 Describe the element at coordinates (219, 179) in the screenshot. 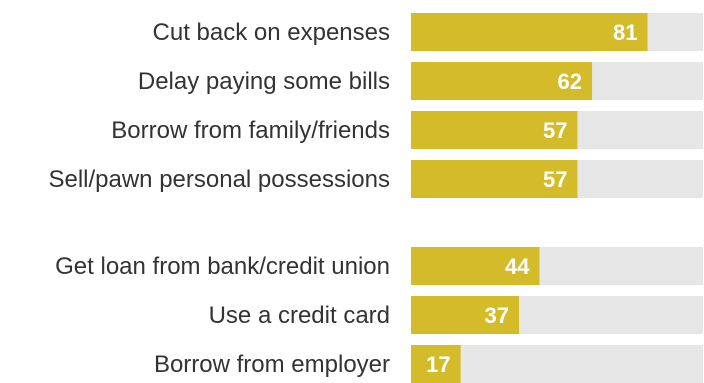

I see `category-label: Sell/pawn personal possessions` at that location.